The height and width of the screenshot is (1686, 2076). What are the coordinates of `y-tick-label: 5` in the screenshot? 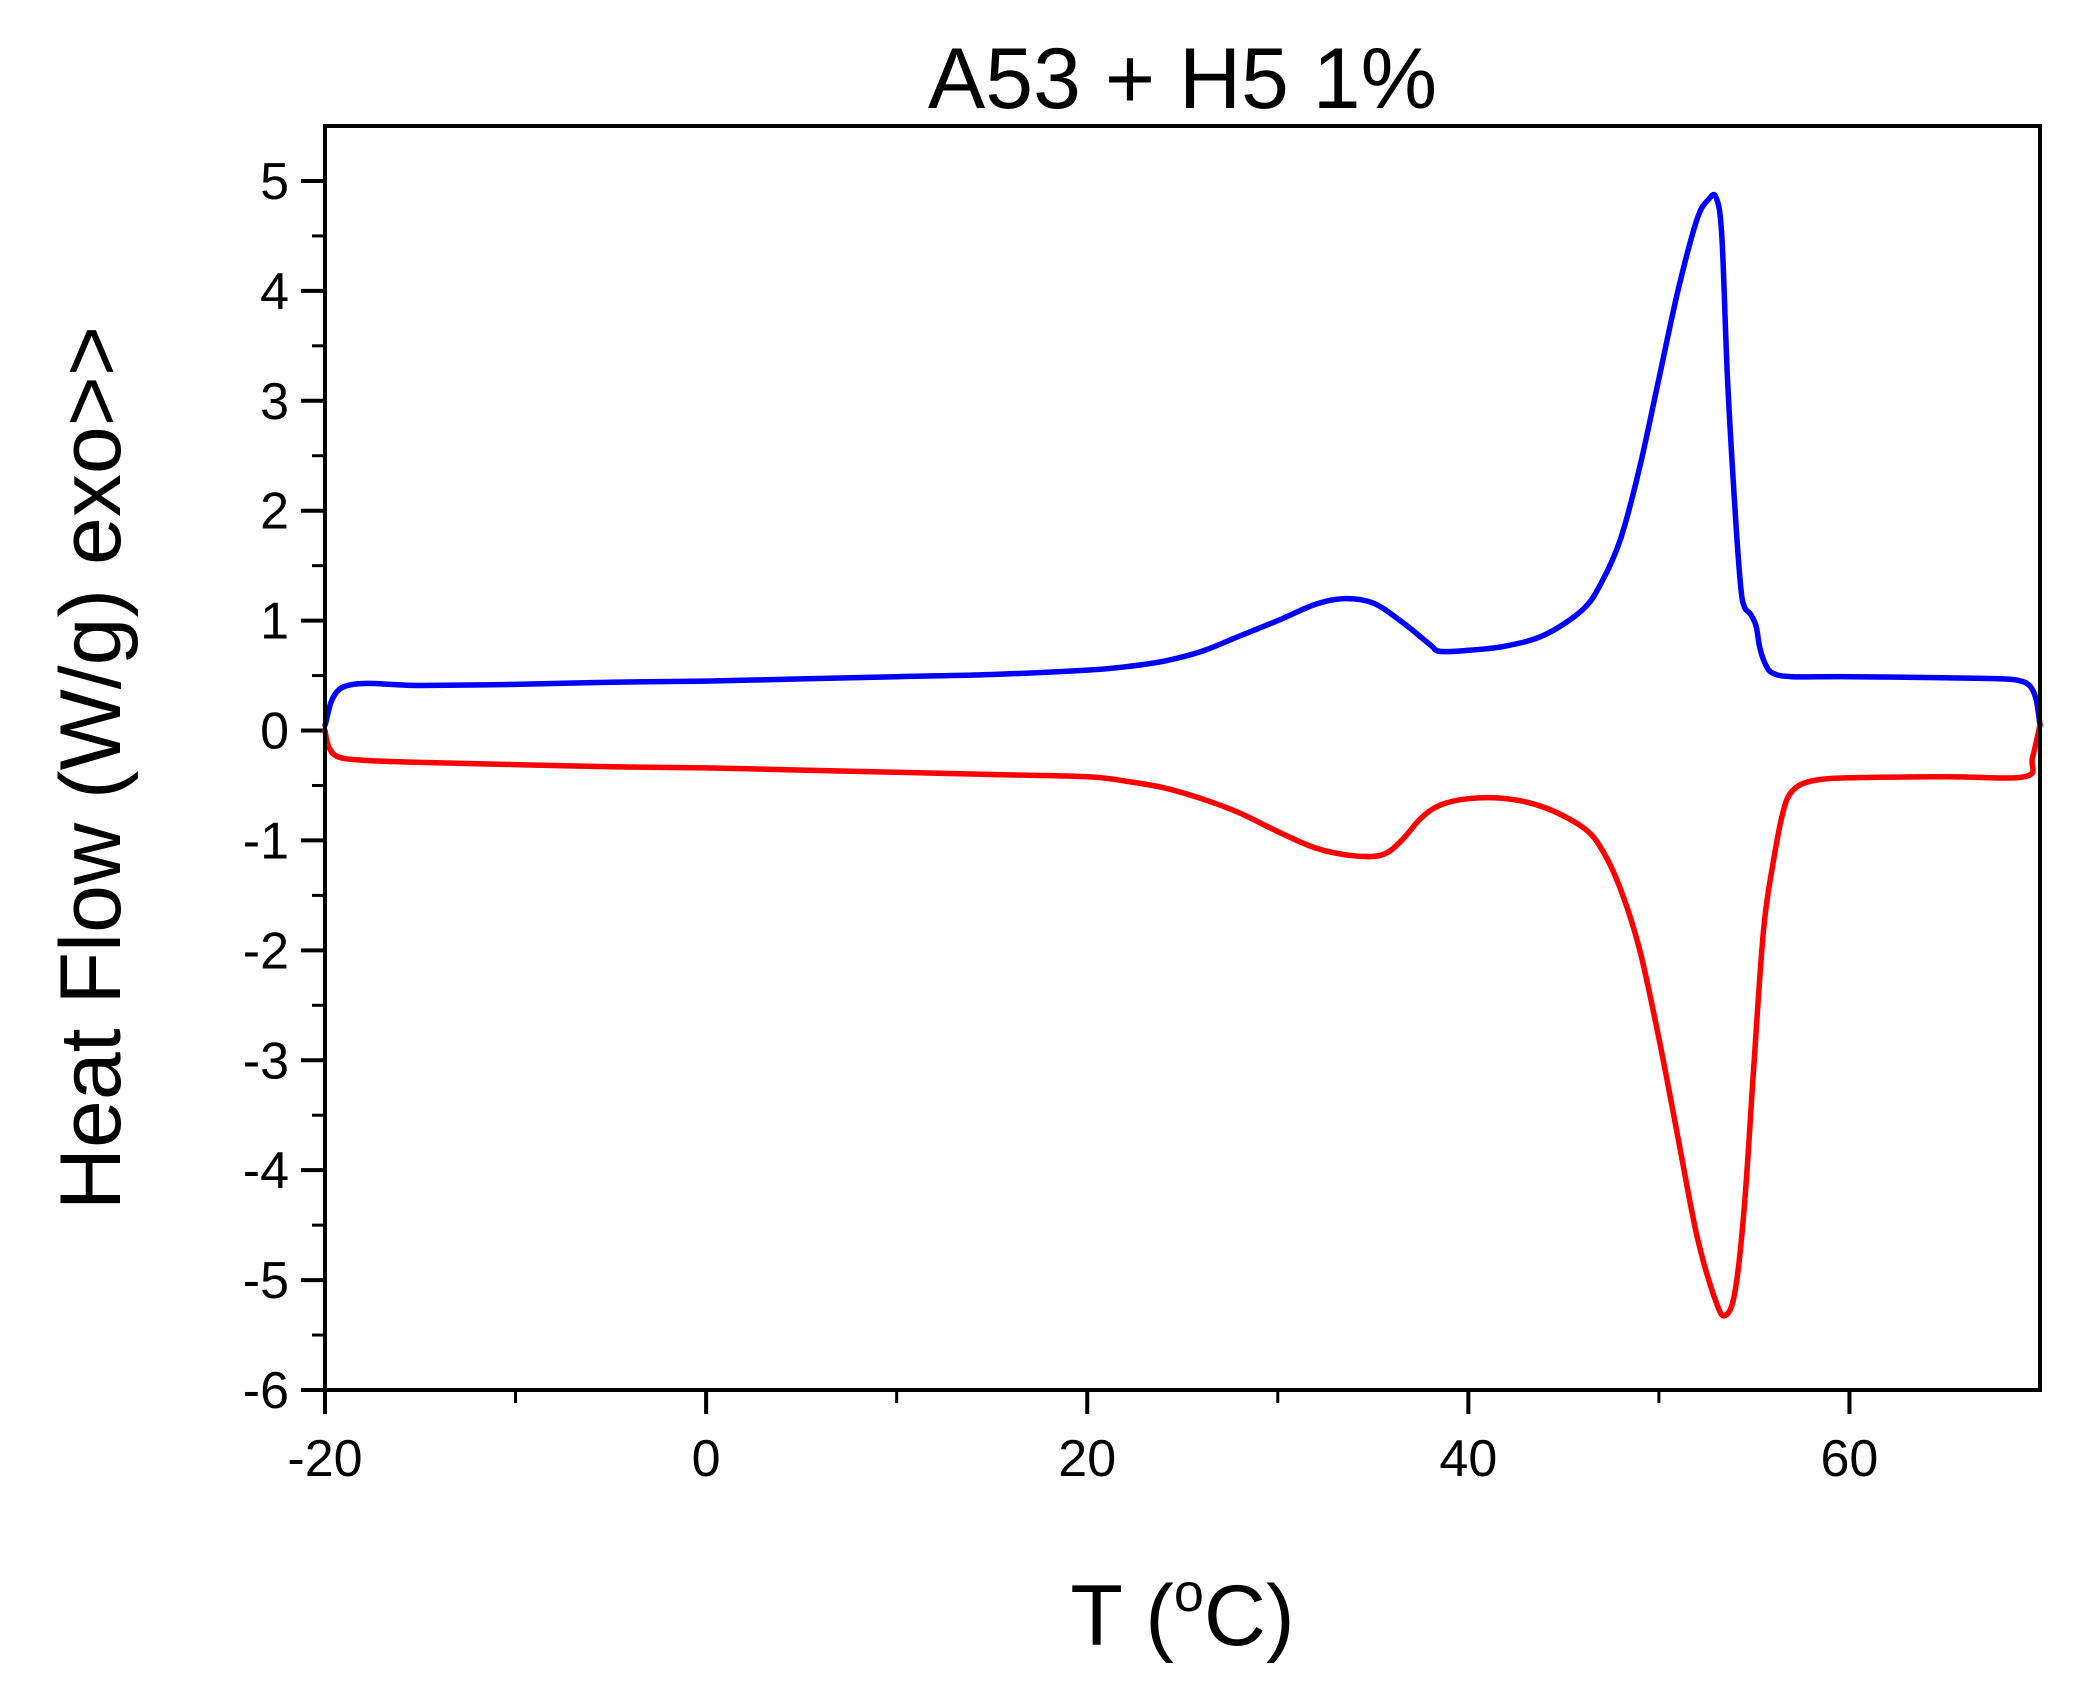 It's located at (274, 182).